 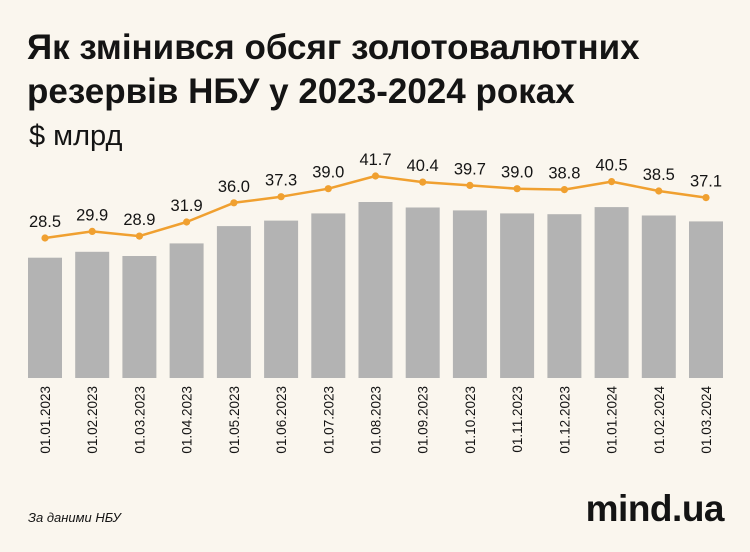 I want to click on bar-01.02.2024, so click(x=658, y=296).